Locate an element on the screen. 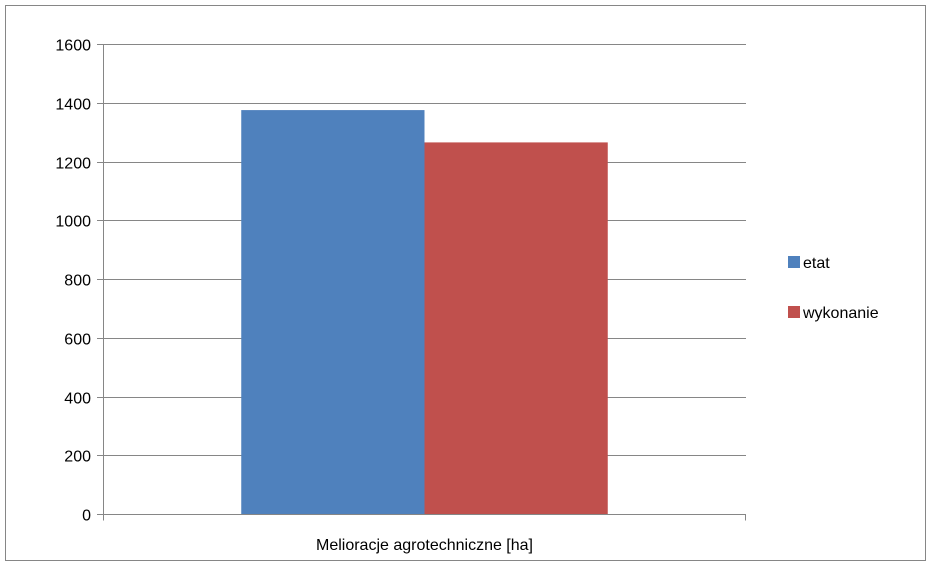 This screenshot has height=573, width=935. y-tick-label: 0 is located at coordinates (86, 516).